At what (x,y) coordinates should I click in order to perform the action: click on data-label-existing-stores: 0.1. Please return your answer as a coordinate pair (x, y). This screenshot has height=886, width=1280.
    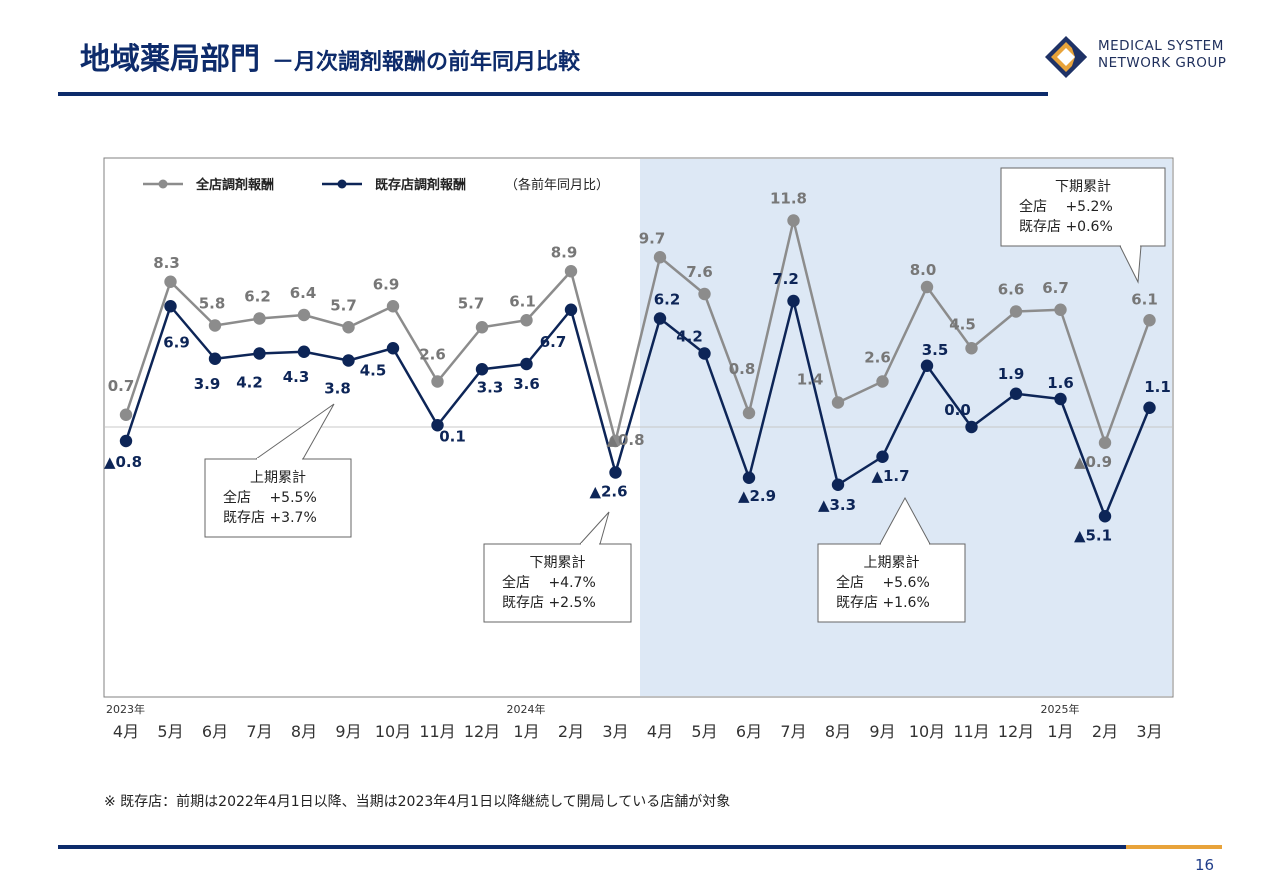
    Looking at the image, I should click on (452, 436).